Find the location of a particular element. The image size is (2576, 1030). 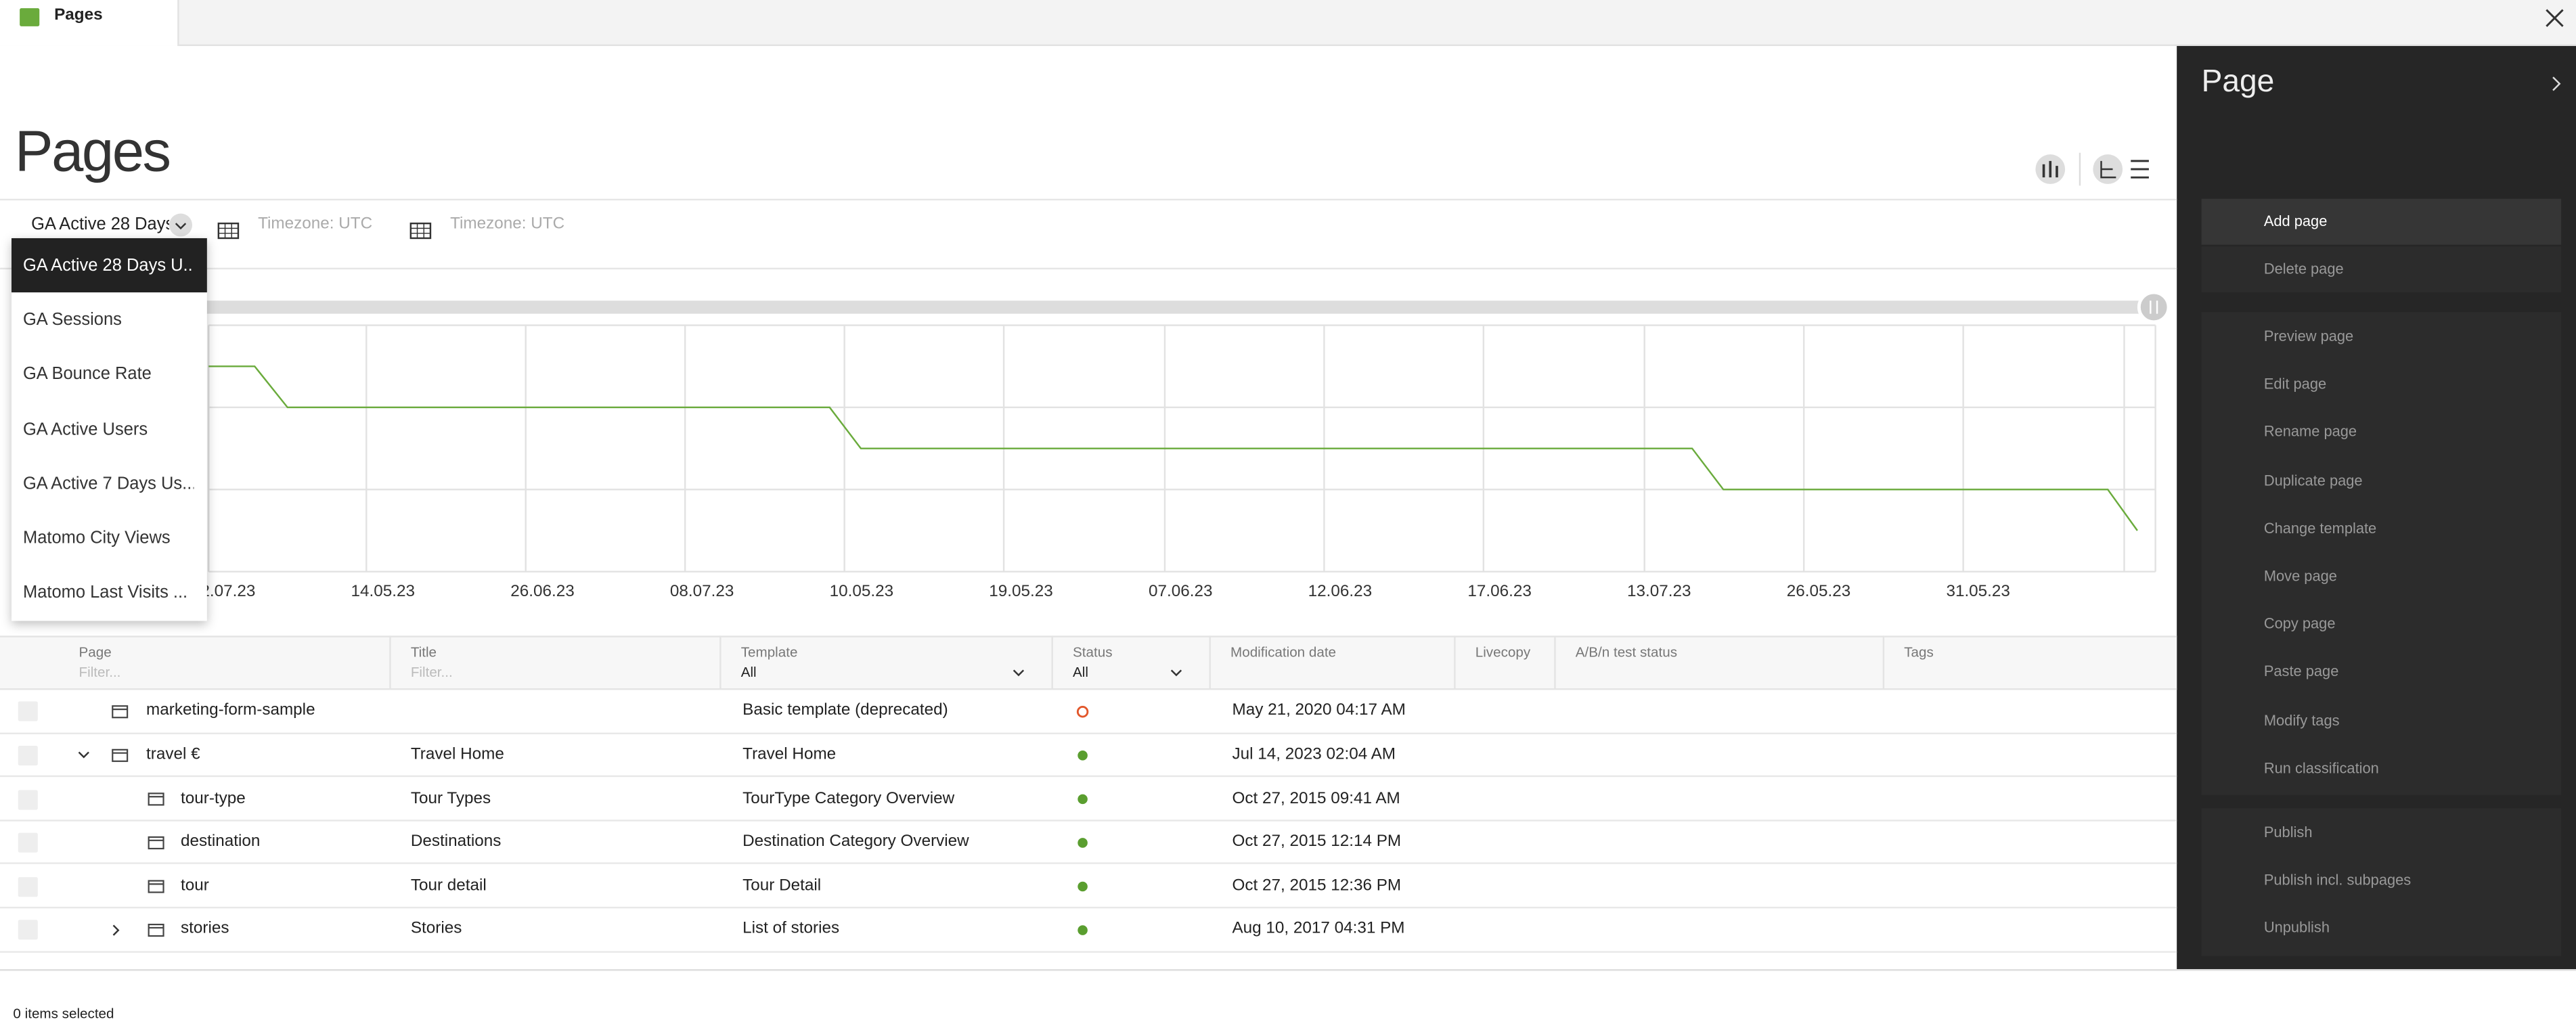

x-axis-label: 12.06.23 is located at coordinates (1340, 592).